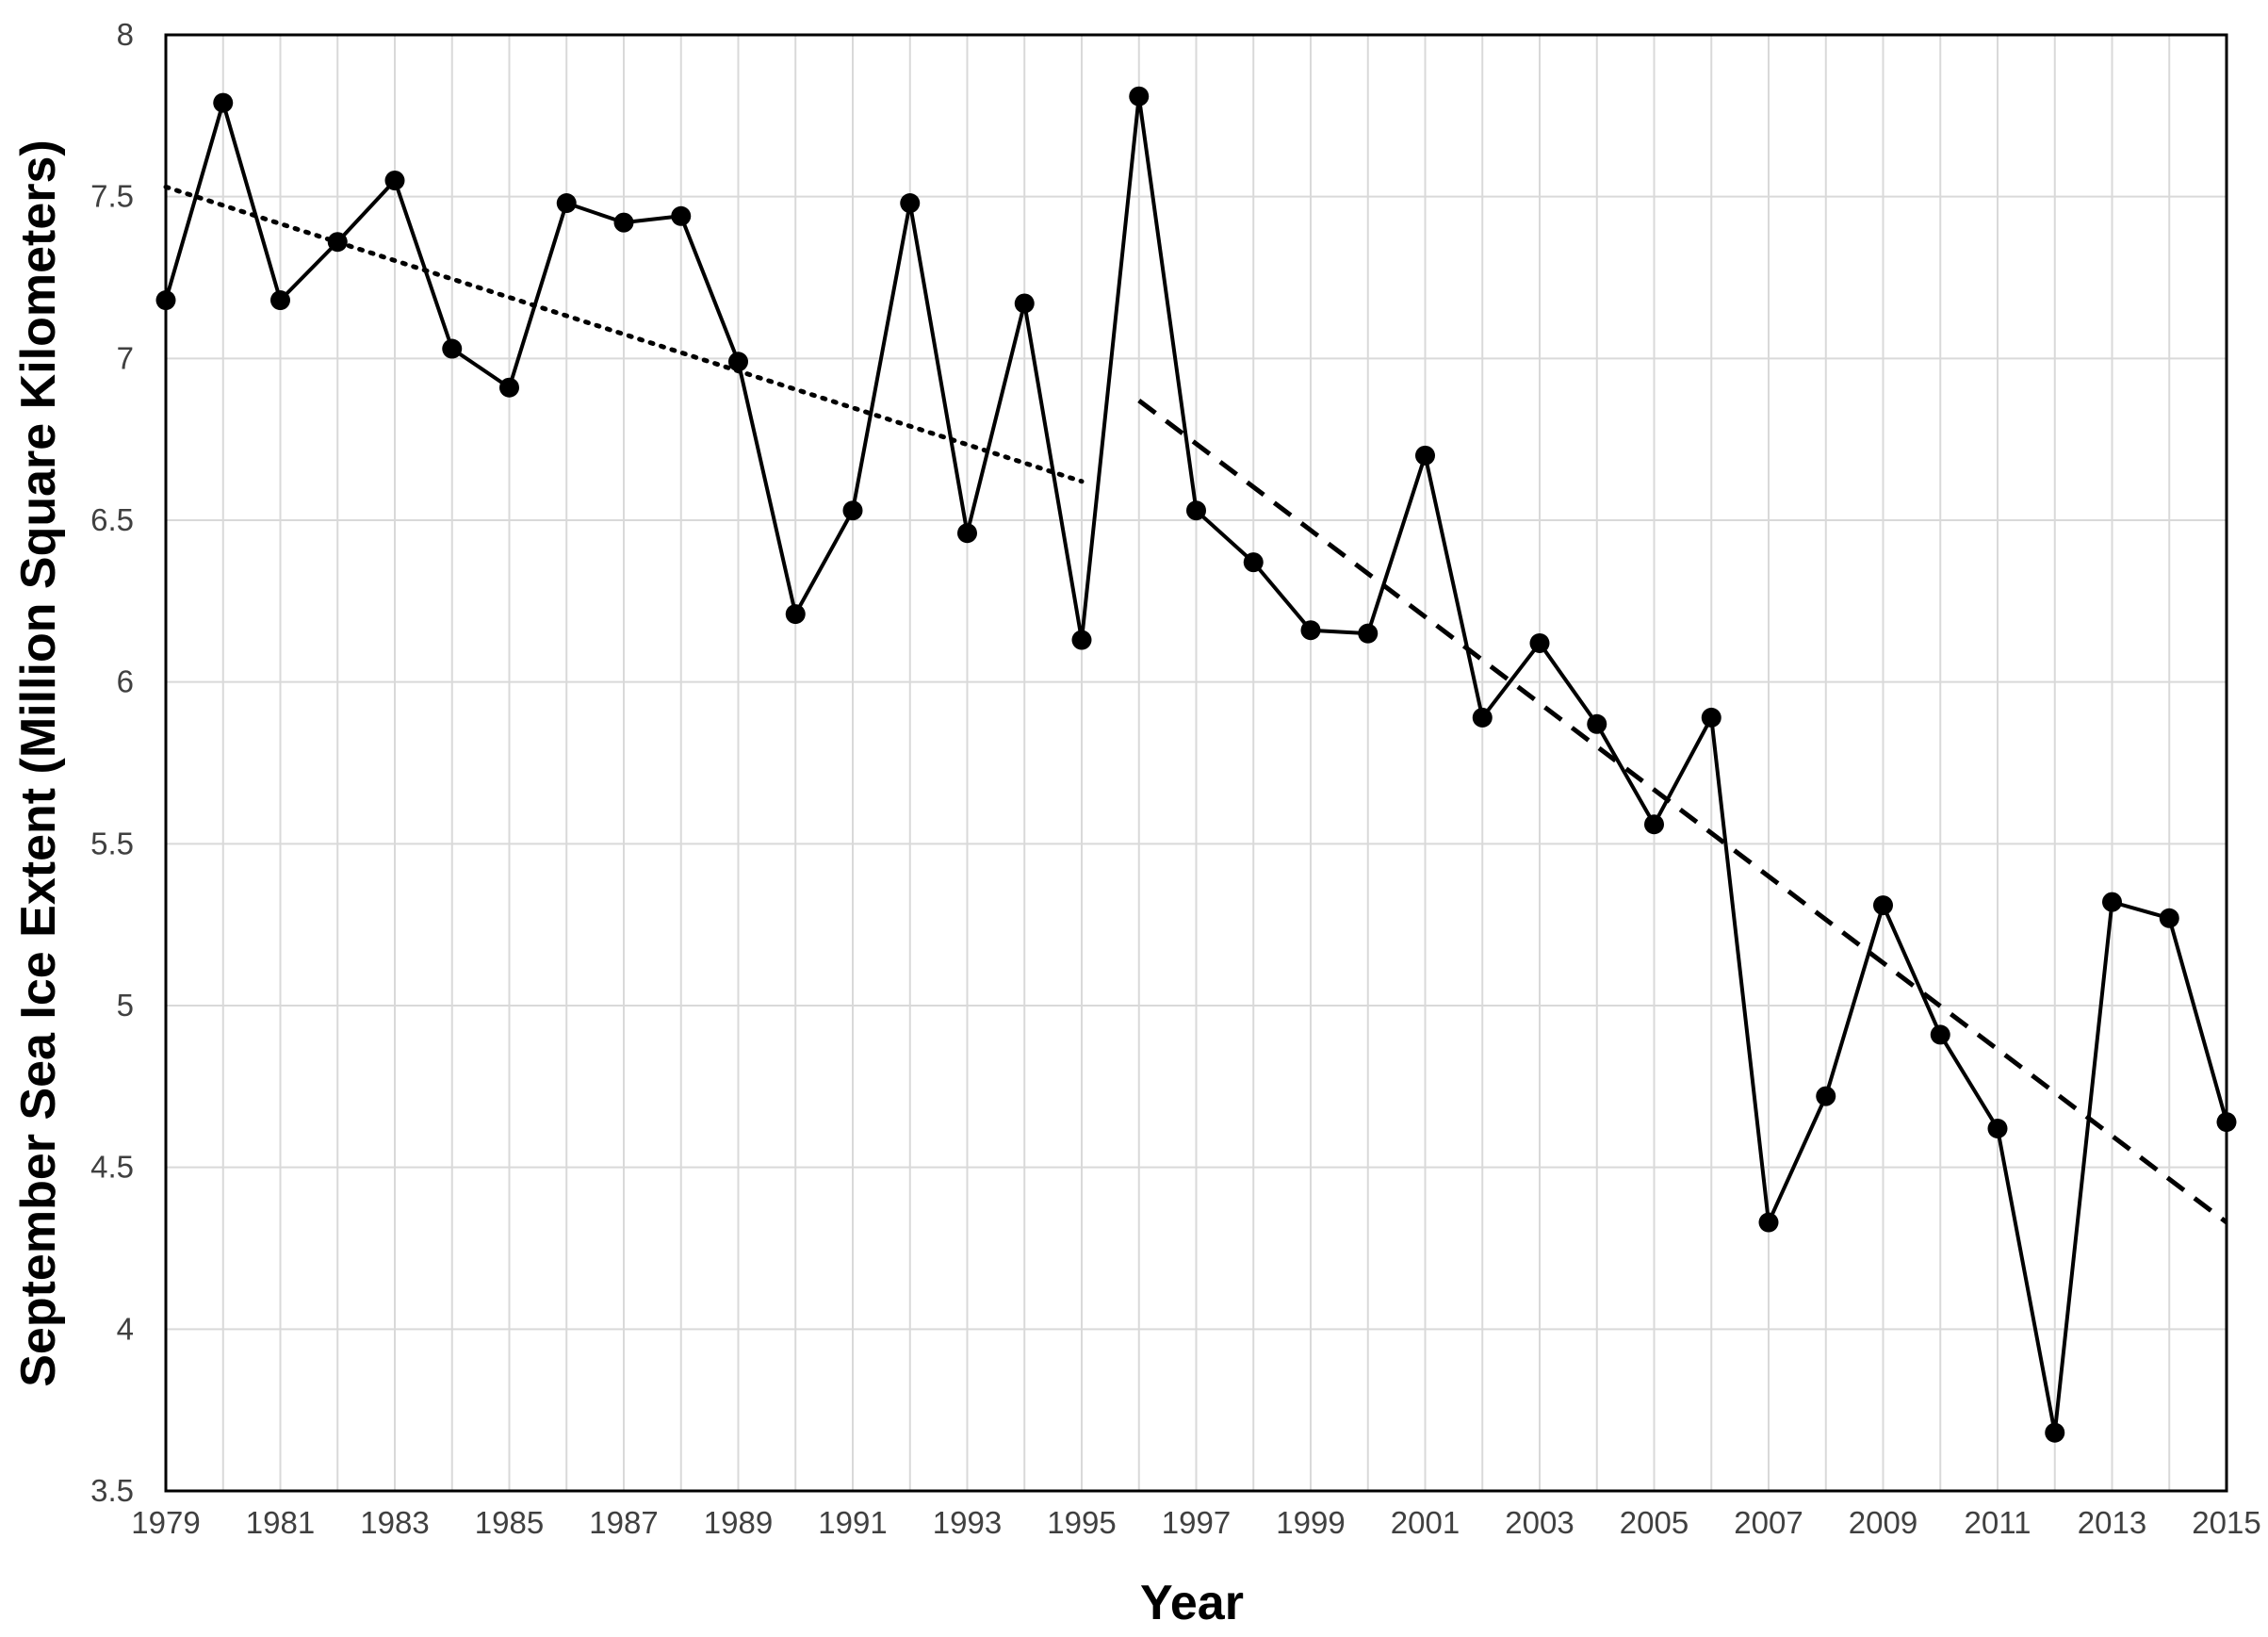 The image size is (2268, 1637). I want to click on x-tick-label: 1993, so click(968, 1523).